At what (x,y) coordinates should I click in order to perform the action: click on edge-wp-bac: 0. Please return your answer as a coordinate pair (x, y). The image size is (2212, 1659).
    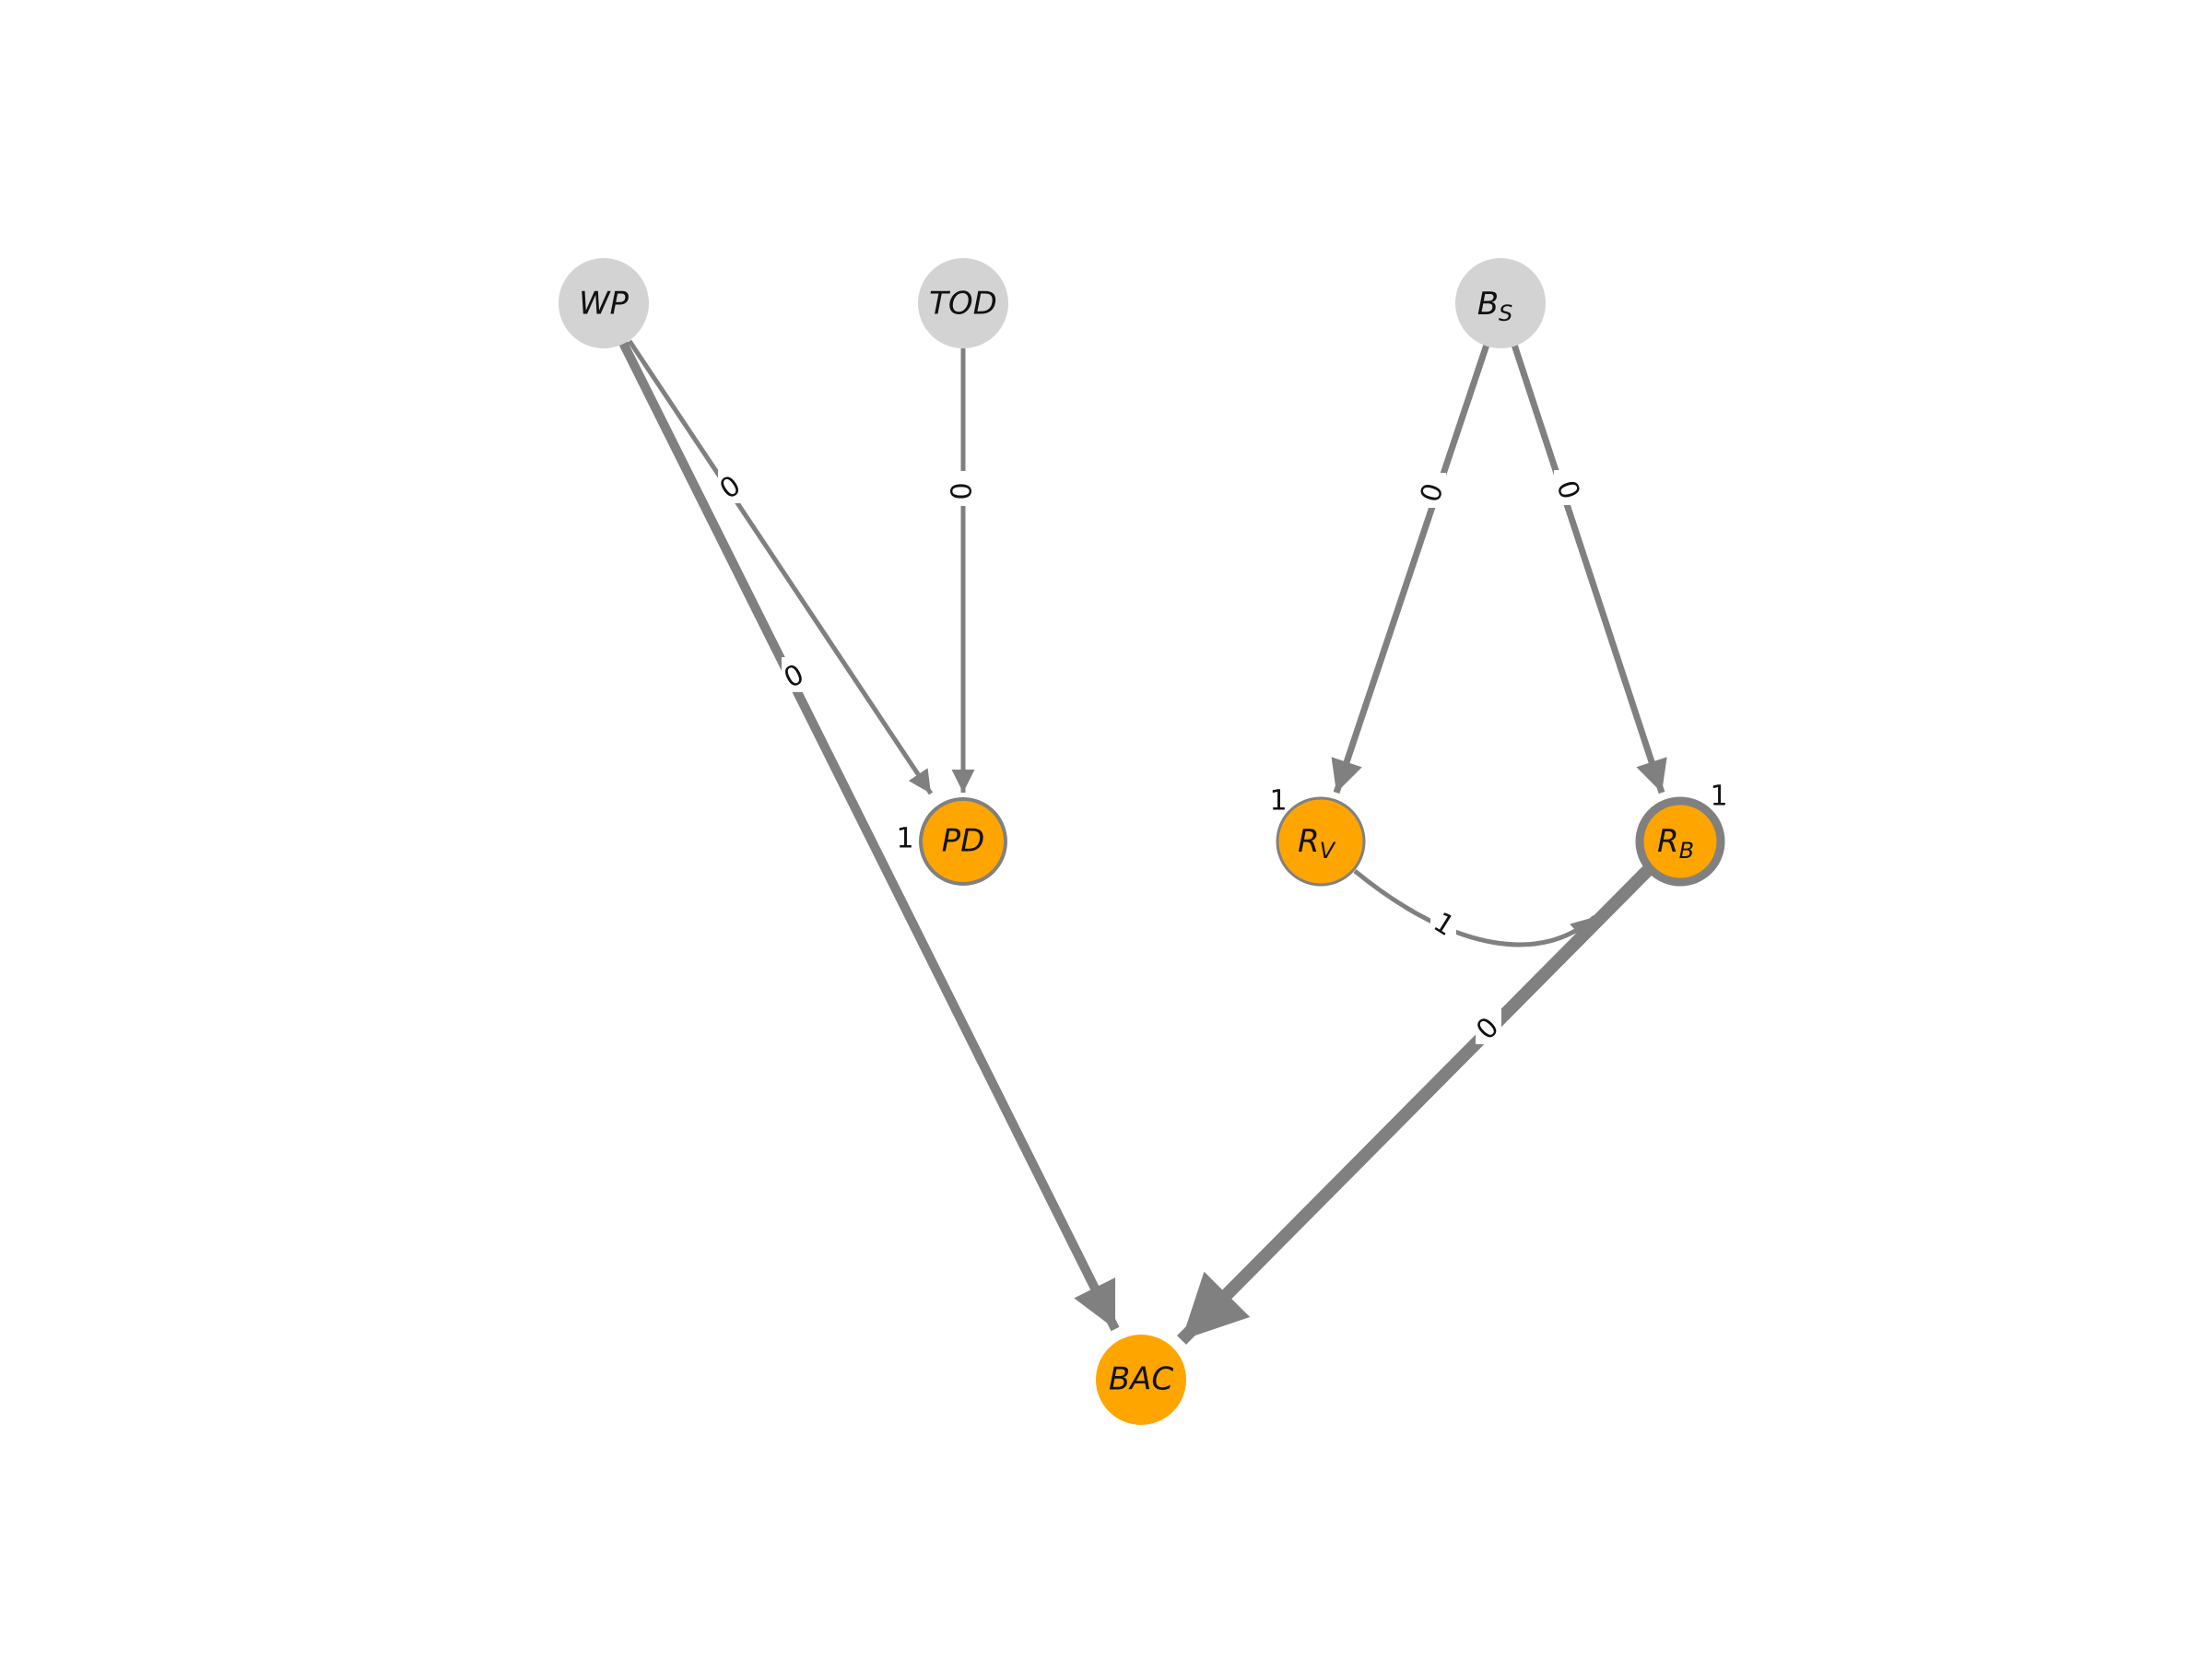
    Looking at the image, I should click on (869, 836).